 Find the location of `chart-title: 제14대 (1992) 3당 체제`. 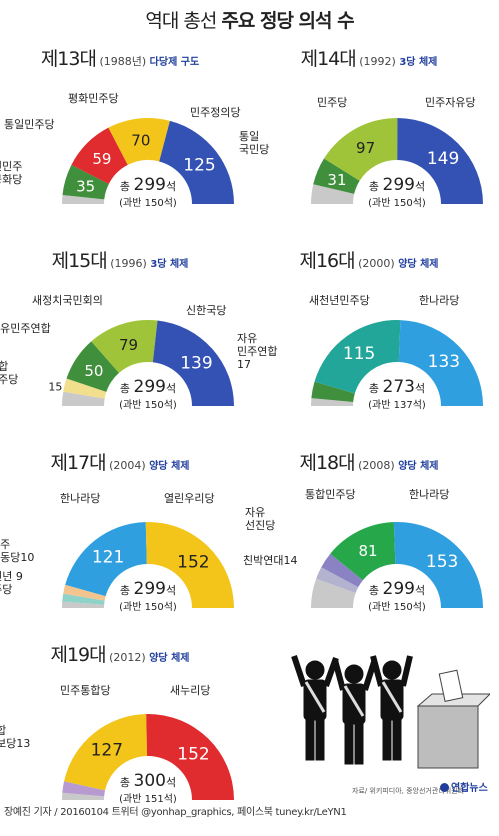

chart-title: 제14대 (1992) 3당 체제 is located at coordinates (369, 57).